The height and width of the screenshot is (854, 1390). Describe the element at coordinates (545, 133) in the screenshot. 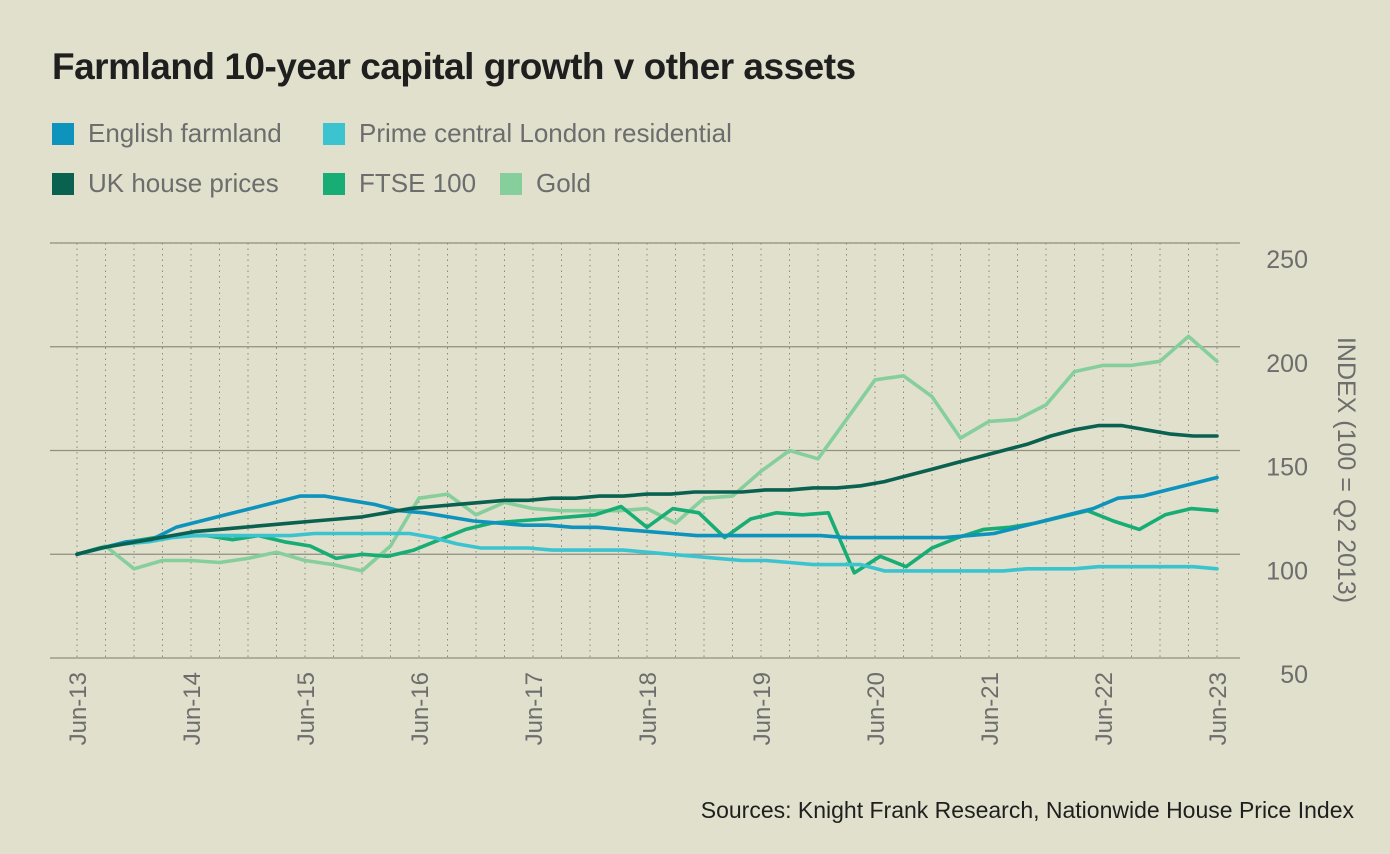

I see `legend-label-prime-london: Prime central London residential` at that location.